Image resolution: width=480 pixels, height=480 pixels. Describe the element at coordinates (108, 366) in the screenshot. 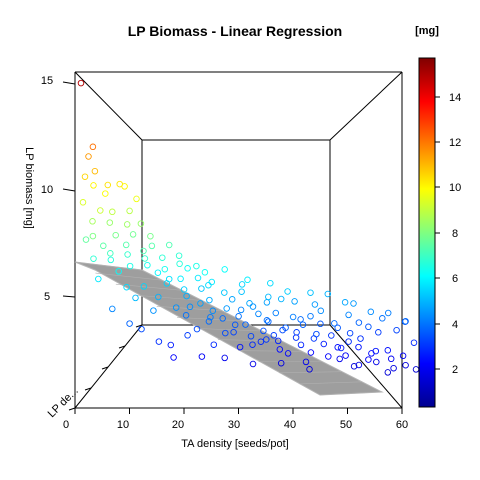

I see `box-edge-bl` at that location.